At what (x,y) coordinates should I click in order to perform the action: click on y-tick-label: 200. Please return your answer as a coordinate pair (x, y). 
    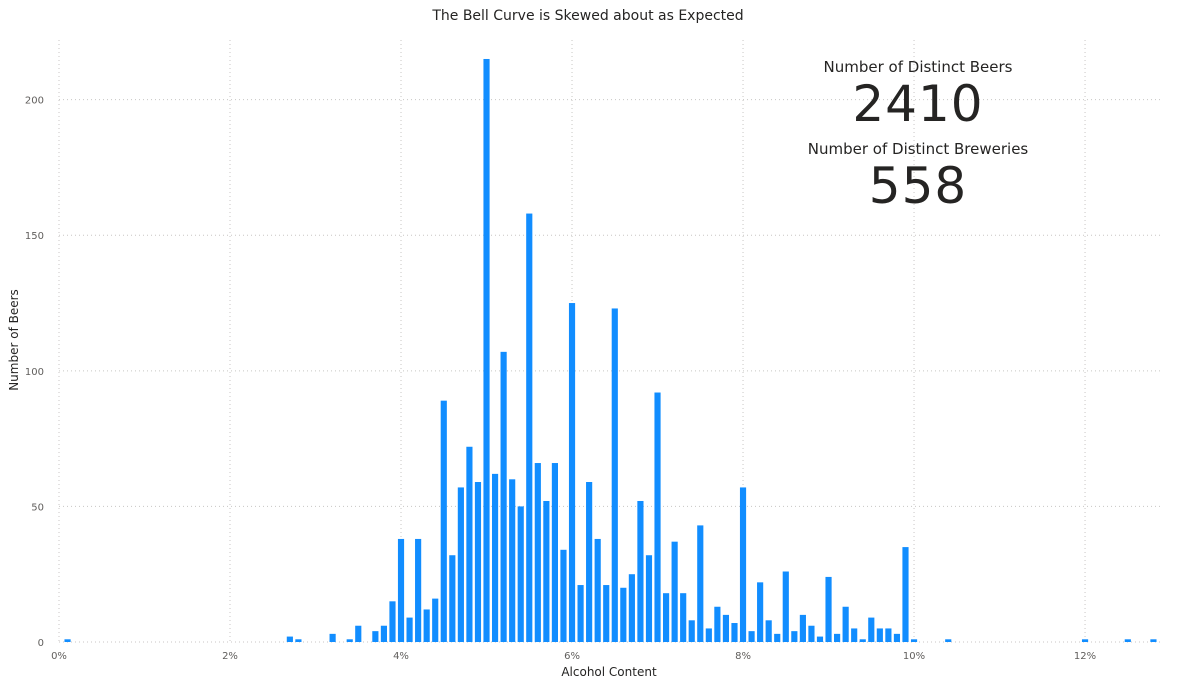
    Looking at the image, I should click on (34, 101).